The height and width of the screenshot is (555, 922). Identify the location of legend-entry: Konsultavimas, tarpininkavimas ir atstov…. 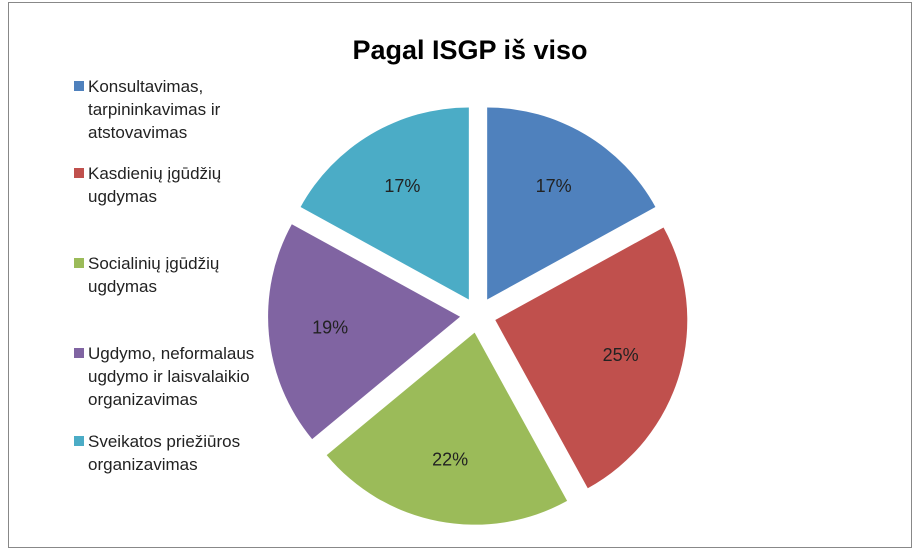
(174, 109).